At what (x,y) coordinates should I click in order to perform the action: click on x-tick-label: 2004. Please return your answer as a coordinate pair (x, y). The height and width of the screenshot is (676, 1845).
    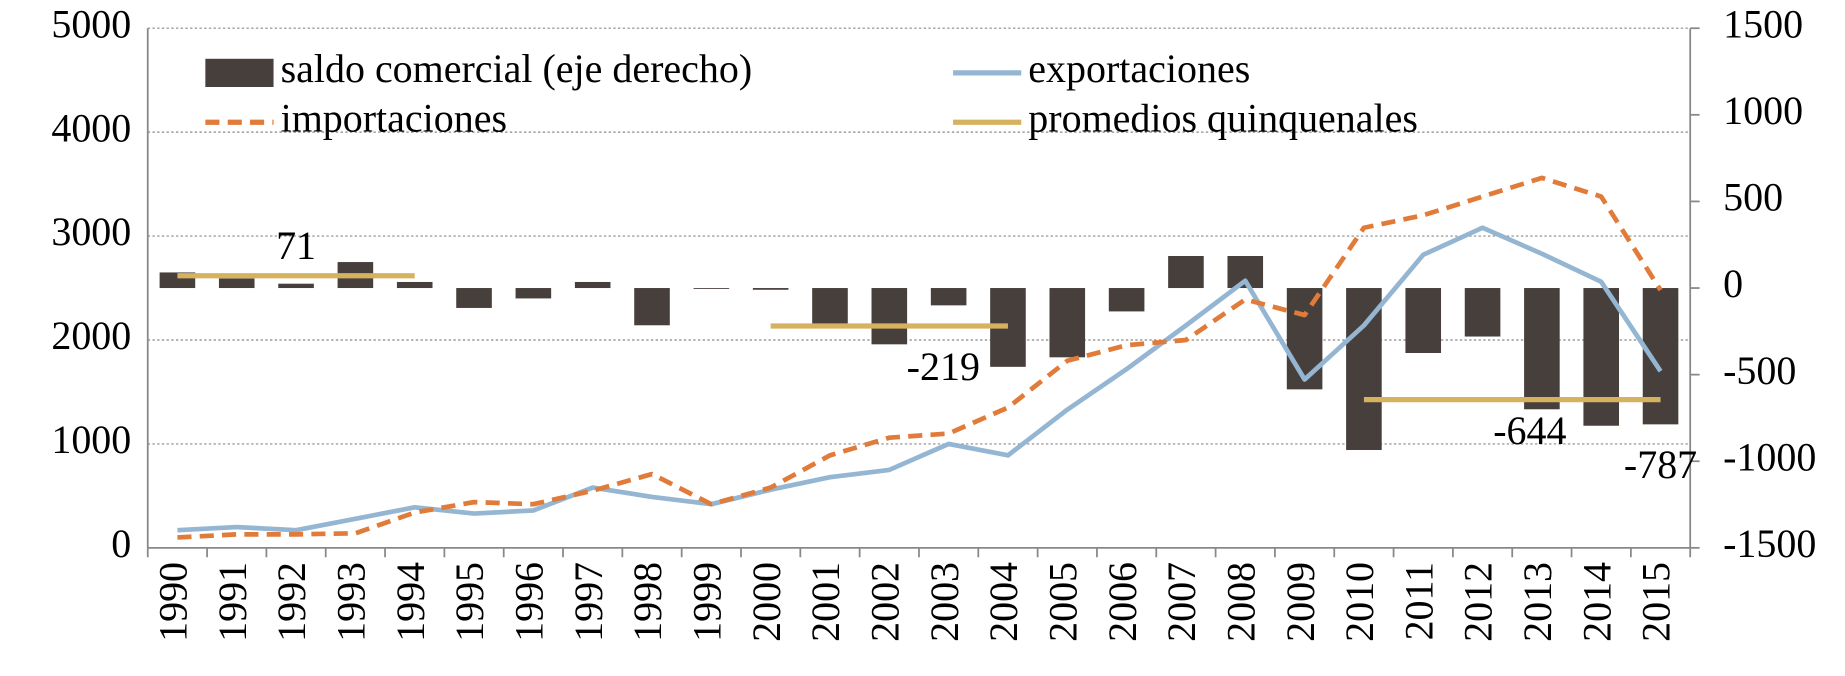
    Looking at the image, I should click on (1003, 602).